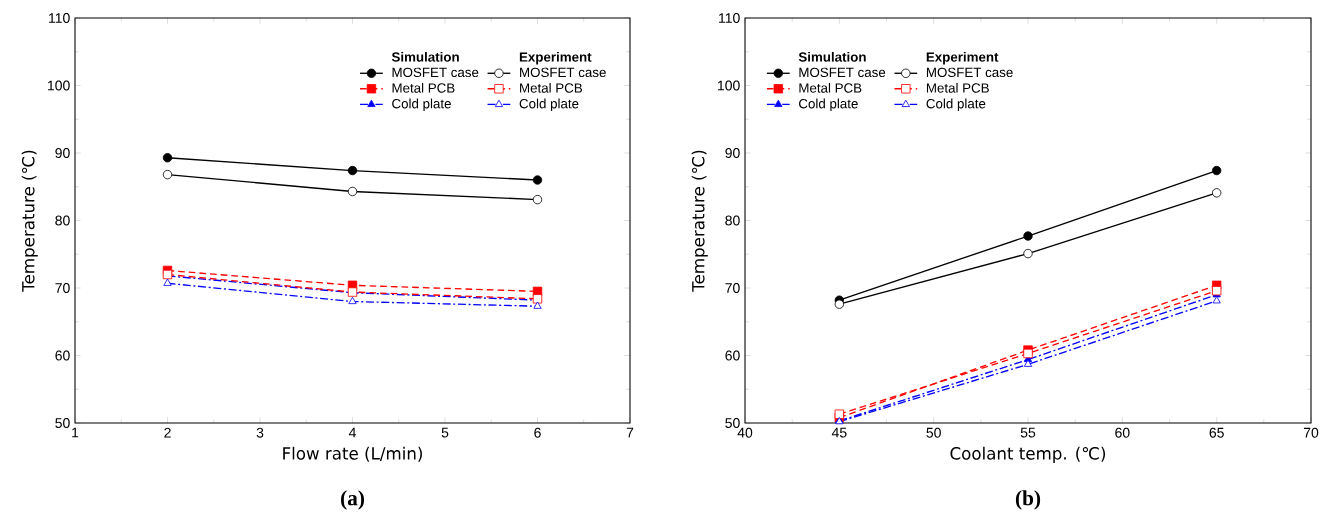 The height and width of the screenshot is (526, 1331). I want to click on text: (a), so click(353, 500).